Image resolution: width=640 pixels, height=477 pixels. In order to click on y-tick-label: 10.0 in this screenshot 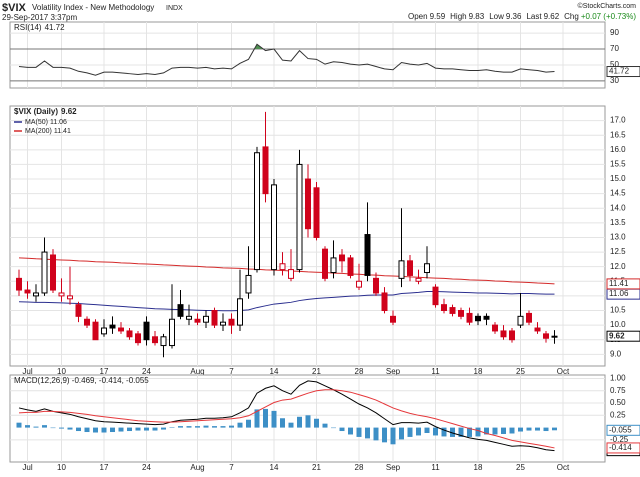, I will do `click(618, 324)`.